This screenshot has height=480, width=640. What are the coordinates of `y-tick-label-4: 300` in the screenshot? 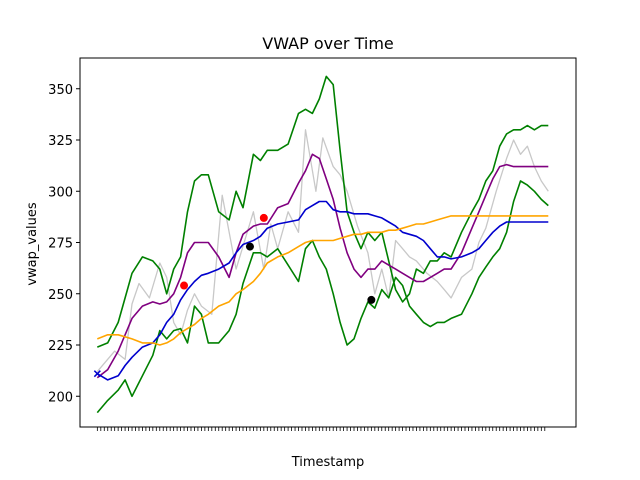 It's located at (60, 192).